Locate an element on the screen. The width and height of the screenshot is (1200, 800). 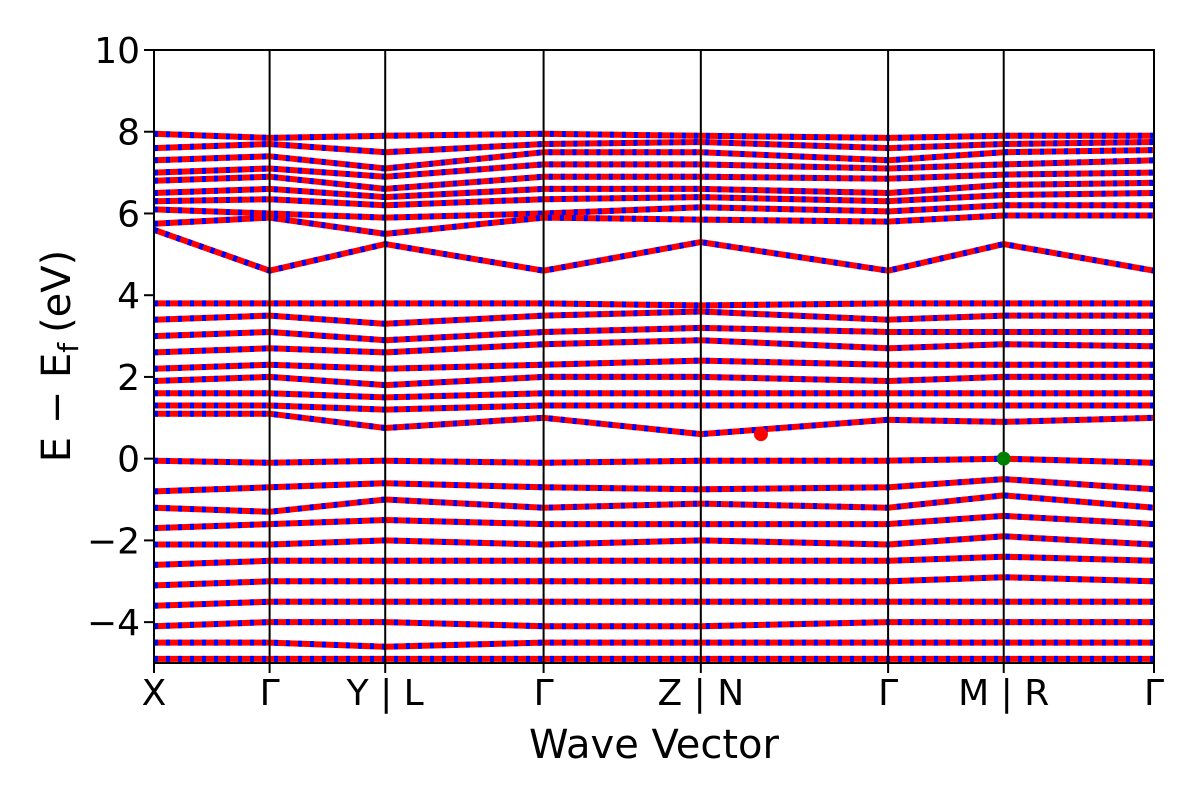
y-tick-label: 10 is located at coordinates (117, 51).